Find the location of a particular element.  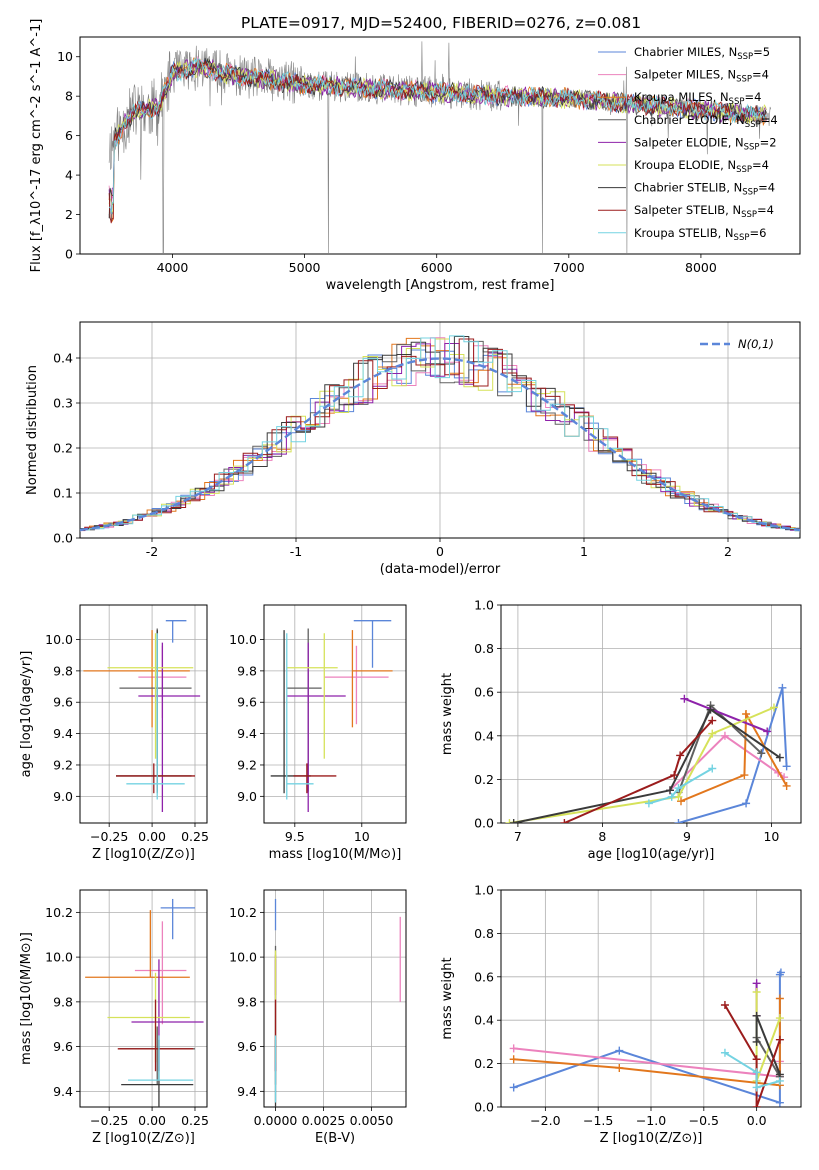

x-tick-label: 5000 is located at coordinates (305, 267).